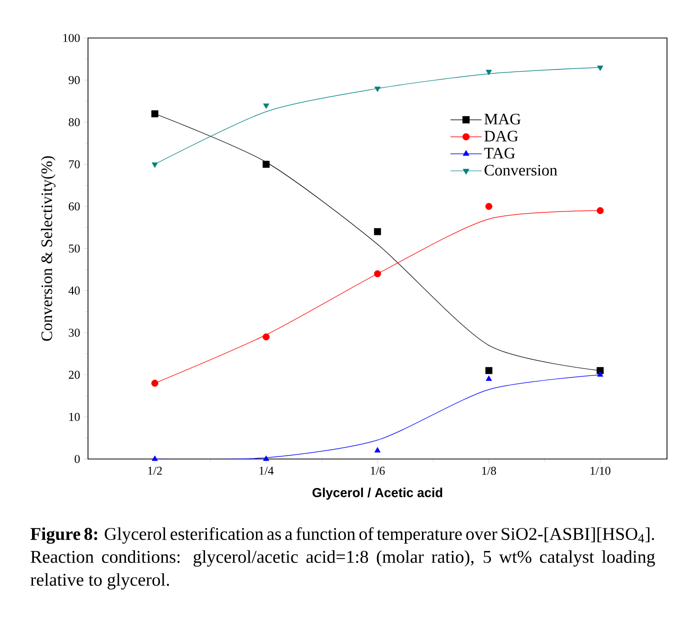 The height and width of the screenshot is (630, 683). What do you see at coordinates (74, 80) in the screenshot?
I see `y-tick-label: 90` at bounding box center [74, 80].